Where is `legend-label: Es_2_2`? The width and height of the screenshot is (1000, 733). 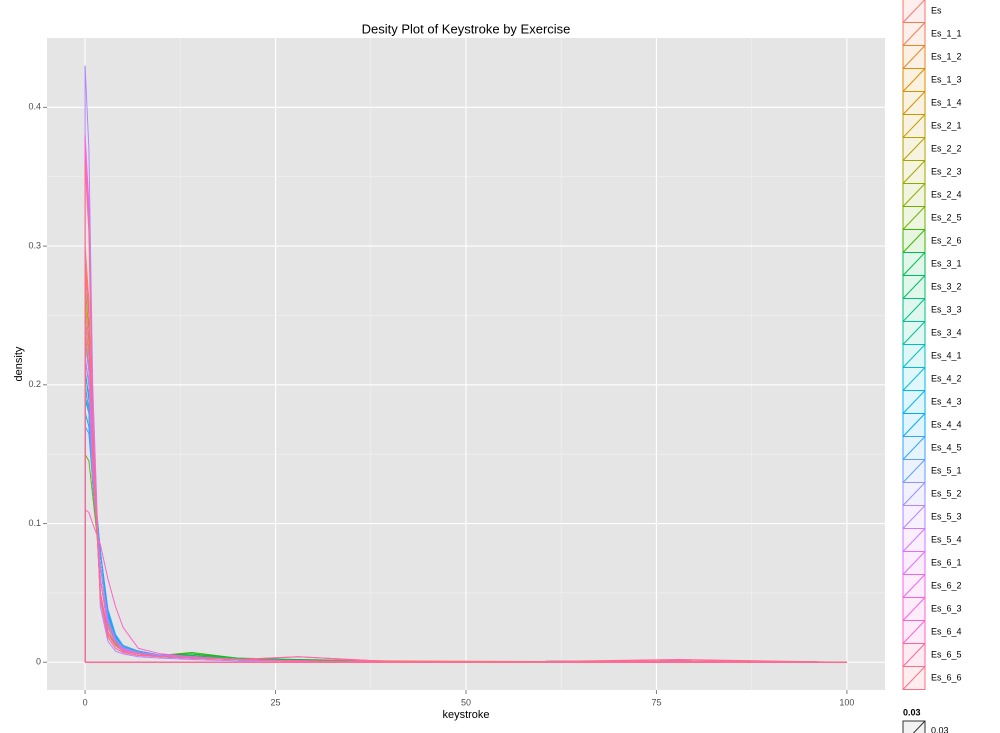
legend-label: Es_2_2 is located at coordinates (946, 148).